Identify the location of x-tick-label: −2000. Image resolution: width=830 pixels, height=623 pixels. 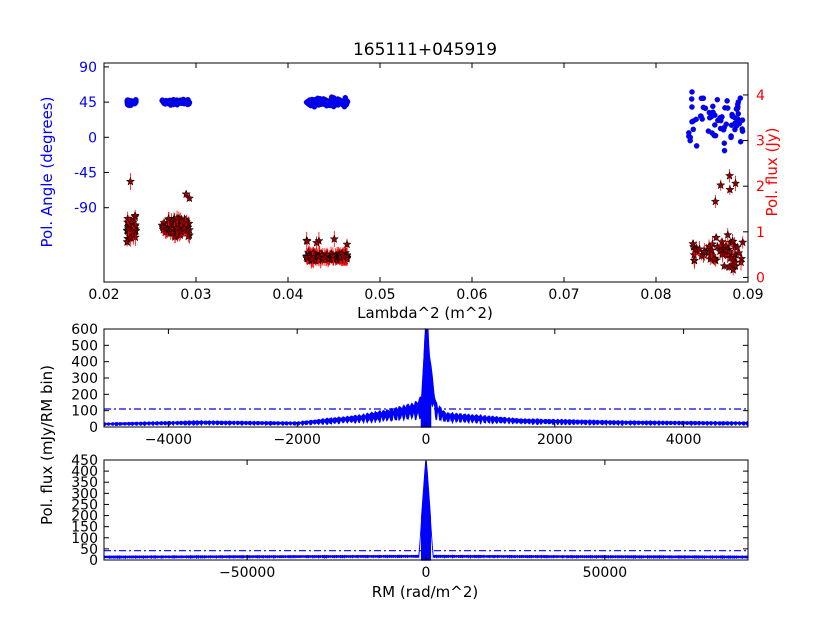
(297, 440).